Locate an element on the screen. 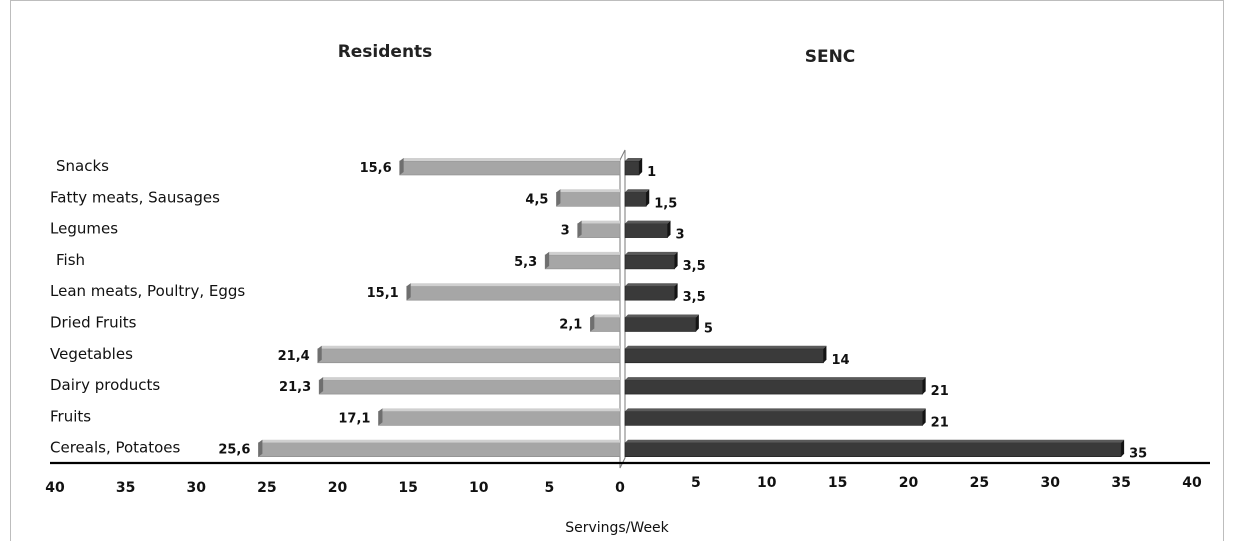  bar-side-senc-cereals-potatoes is located at coordinates (1123, 448).